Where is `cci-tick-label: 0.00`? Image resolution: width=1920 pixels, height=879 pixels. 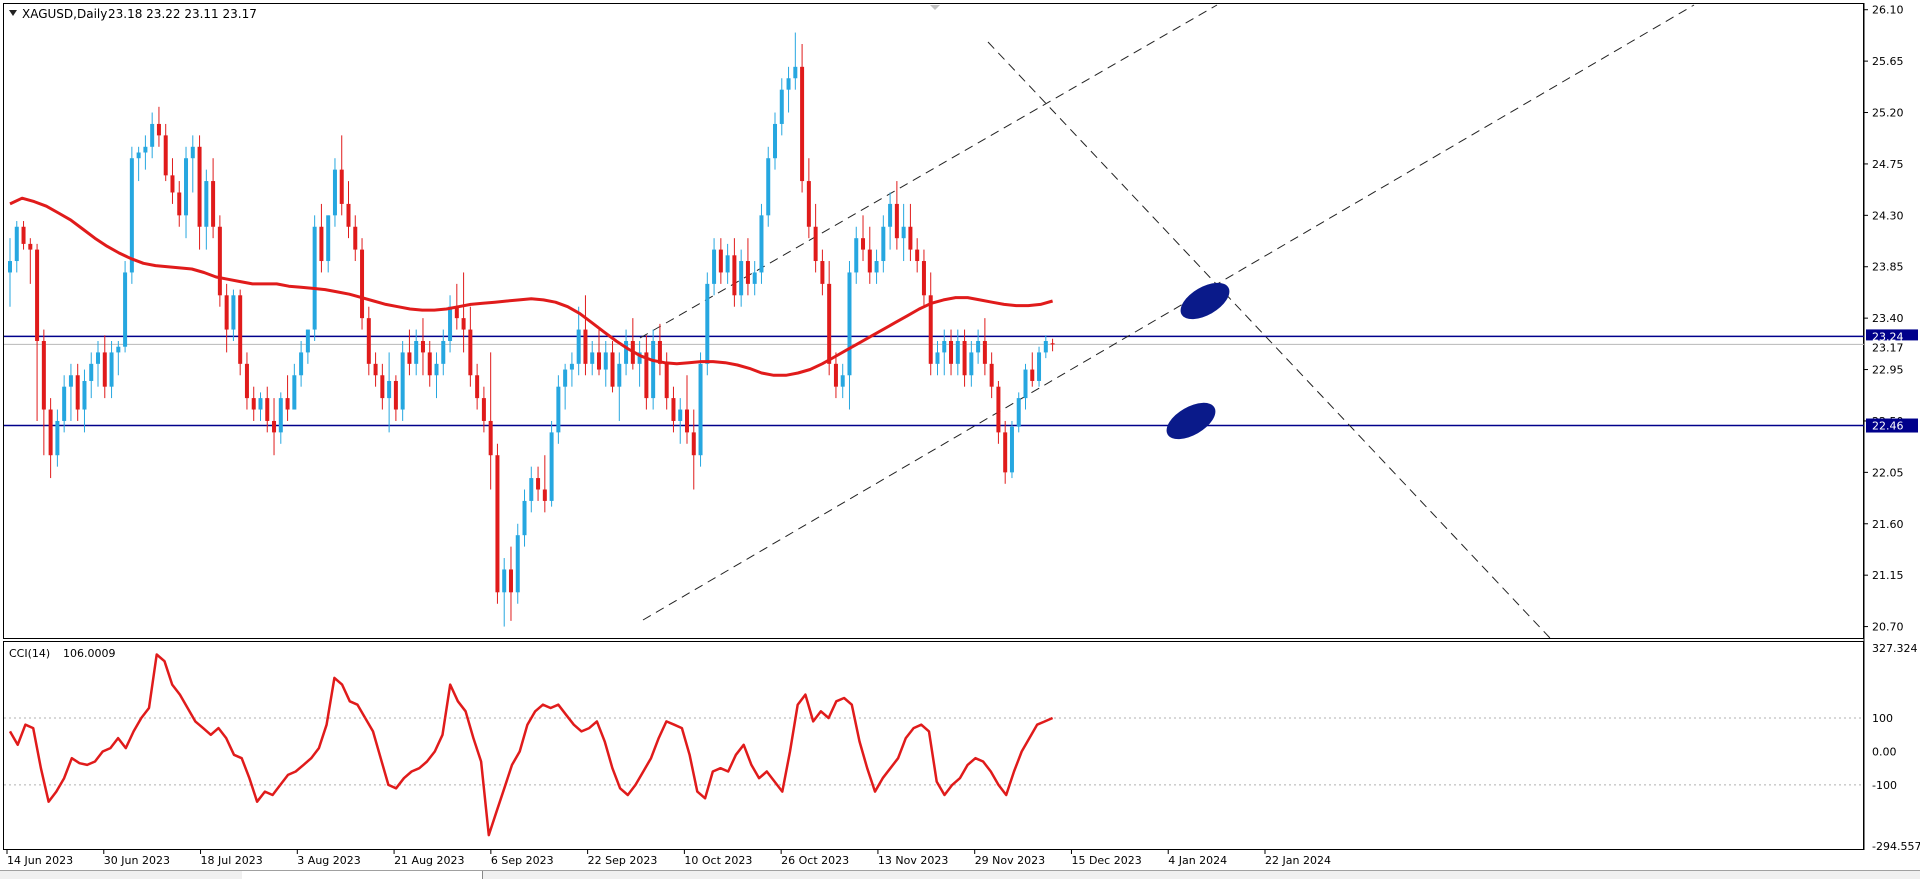 cci-tick-label: 0.00 is located at coordinates (1884, 751).